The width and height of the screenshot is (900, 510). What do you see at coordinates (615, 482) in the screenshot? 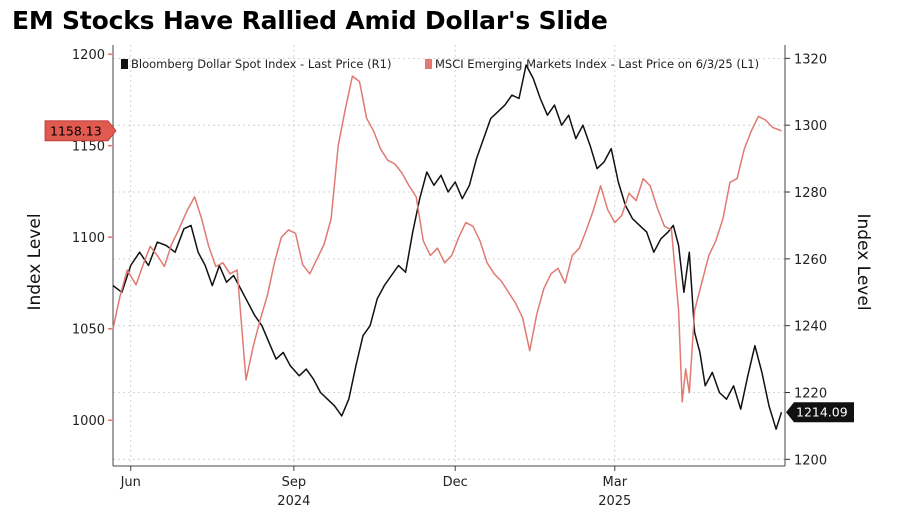
I see `x-tick-label: Mar` at bounding box center [615, 482].